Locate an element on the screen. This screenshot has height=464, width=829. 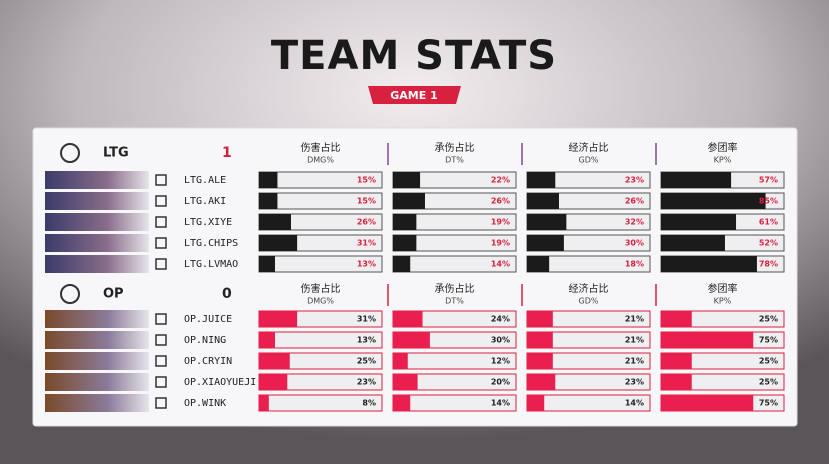
value-label: 57% is located at coordinates (768, 180).